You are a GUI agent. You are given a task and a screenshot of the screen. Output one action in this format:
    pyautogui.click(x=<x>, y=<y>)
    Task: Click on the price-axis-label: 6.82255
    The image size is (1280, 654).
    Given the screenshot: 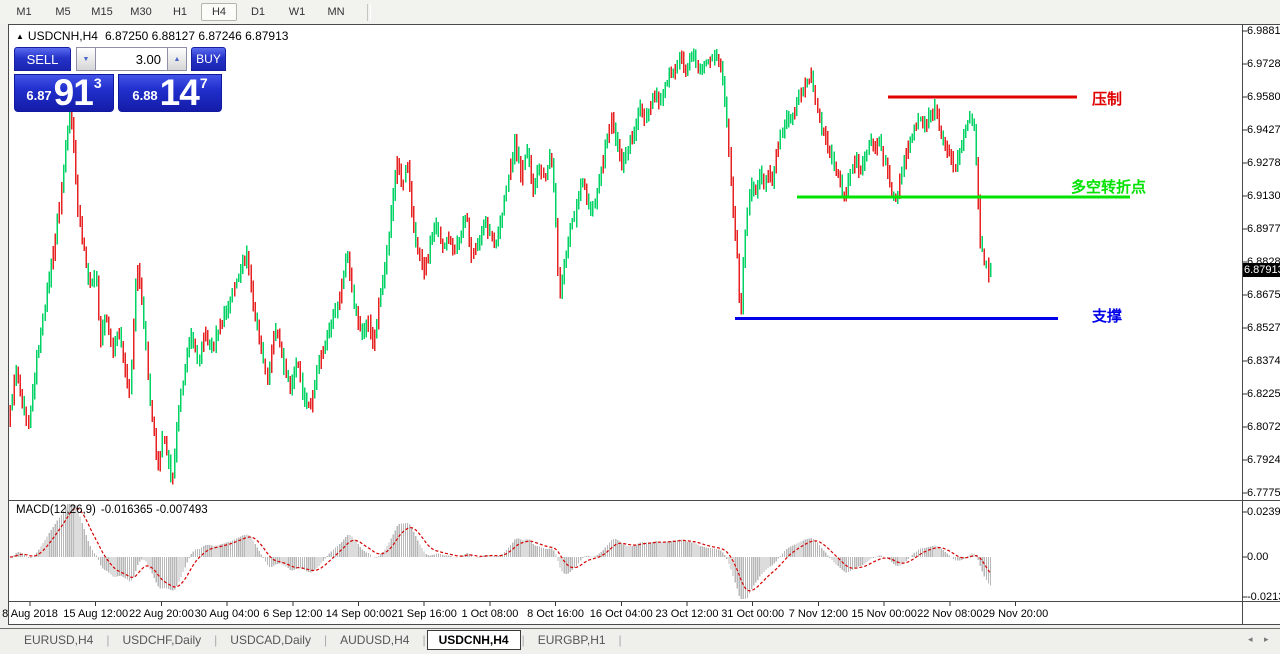 What is the action you would take?
    pyautogui.click(x=1263, y=393)
    